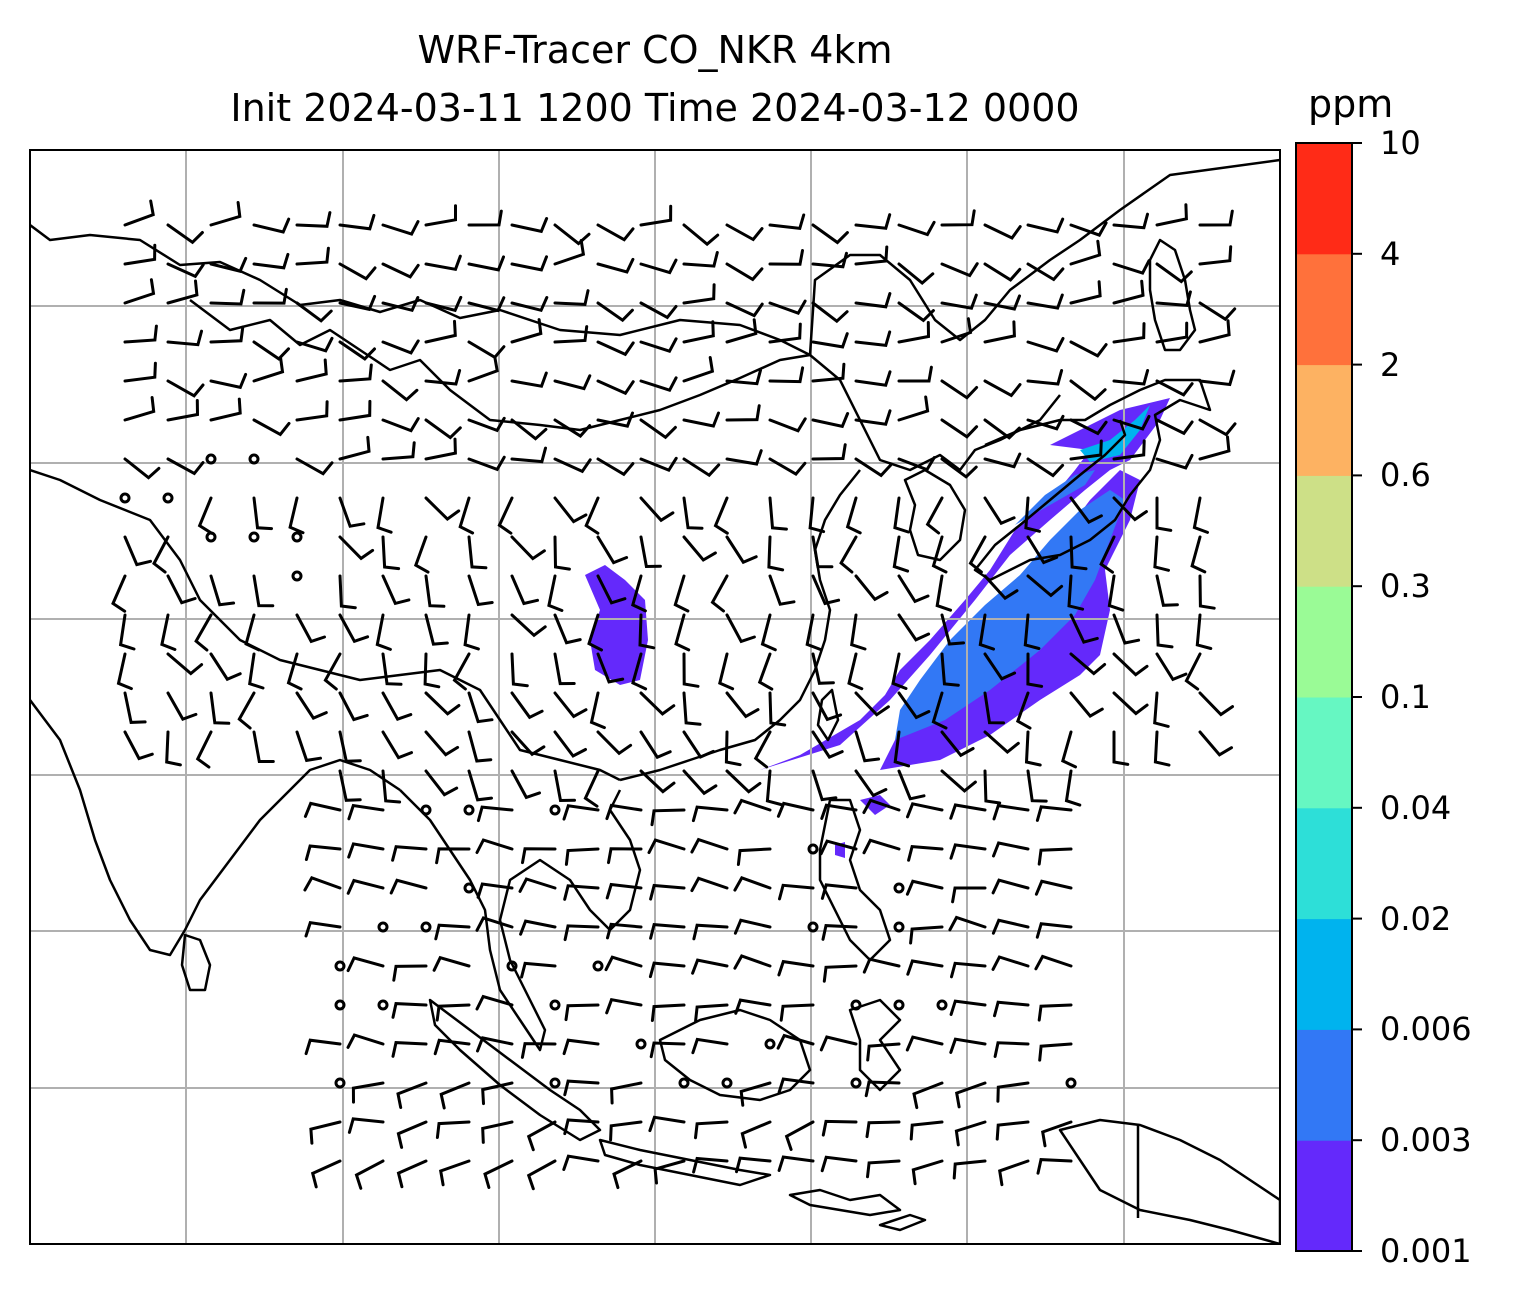  I want to click on colorbar-tick-label: 0.001, so click(1426, 1251).